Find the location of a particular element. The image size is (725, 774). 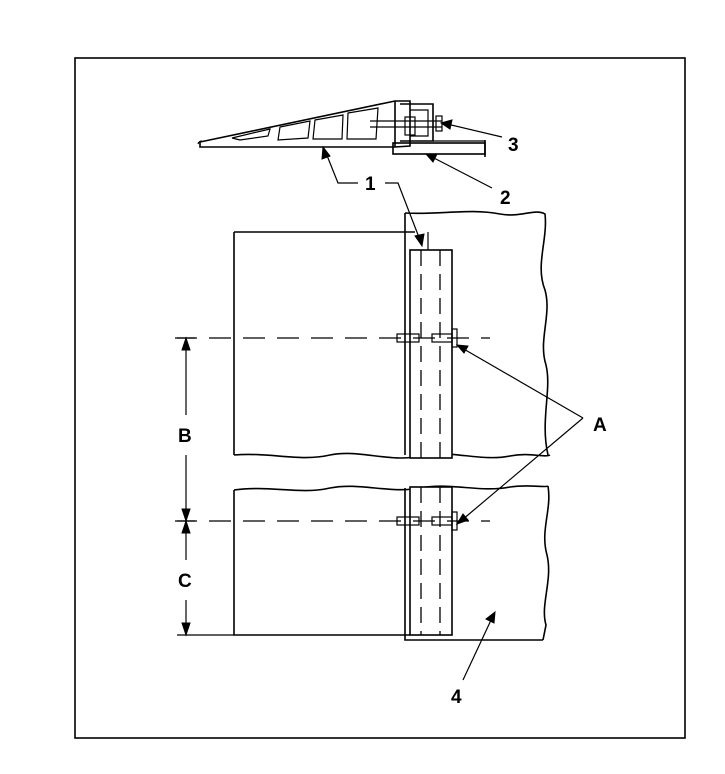

panel-cross-section is located at coordinates (341, 128).